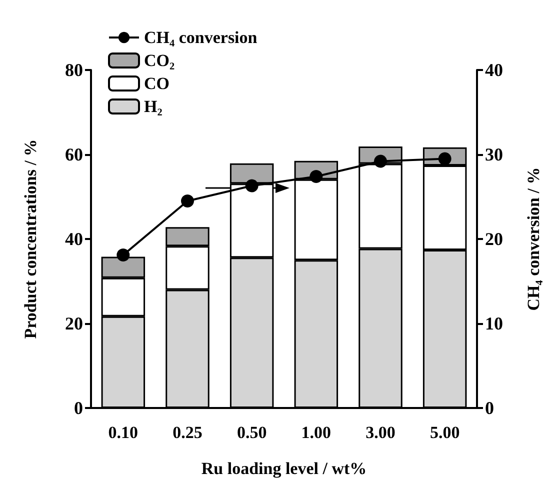 The image size is (558, 490). What do you see at coordinates (494, 324) in the screenshot?
I see `y2-tick-label: 10` at bounding box center [494, 324].